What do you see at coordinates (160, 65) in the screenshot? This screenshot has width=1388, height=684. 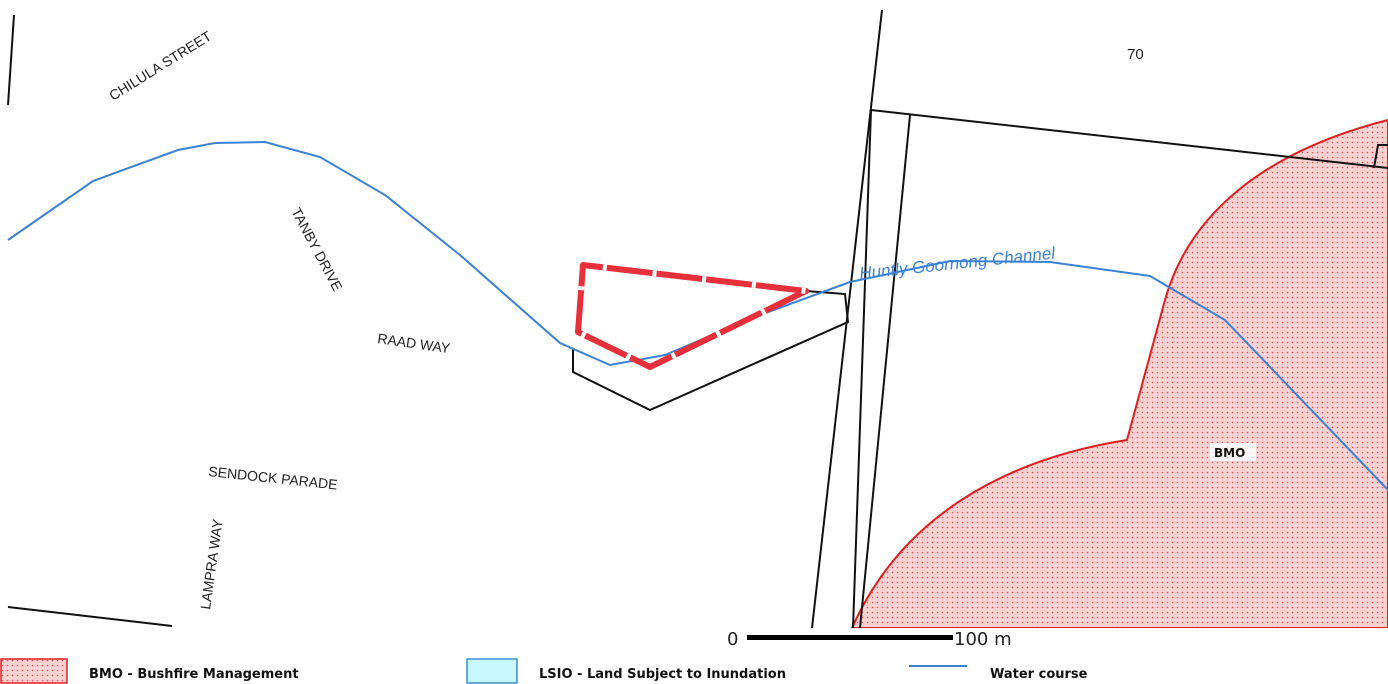 I see `road-label-chilula-street: CHILULA STREET` at bounding box center [160, 65].